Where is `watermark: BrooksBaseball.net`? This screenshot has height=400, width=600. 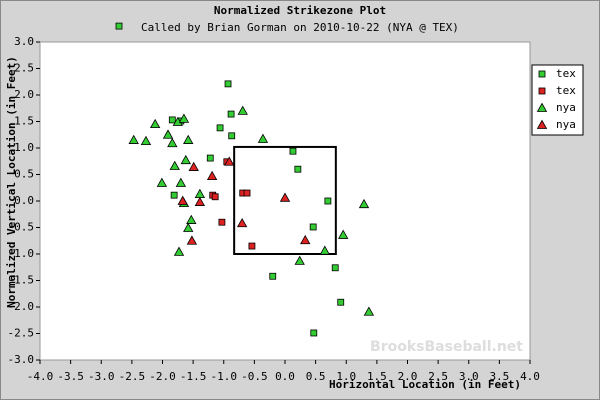 watermark: BrooksBaseball.net is located at coordinates (446, 347).